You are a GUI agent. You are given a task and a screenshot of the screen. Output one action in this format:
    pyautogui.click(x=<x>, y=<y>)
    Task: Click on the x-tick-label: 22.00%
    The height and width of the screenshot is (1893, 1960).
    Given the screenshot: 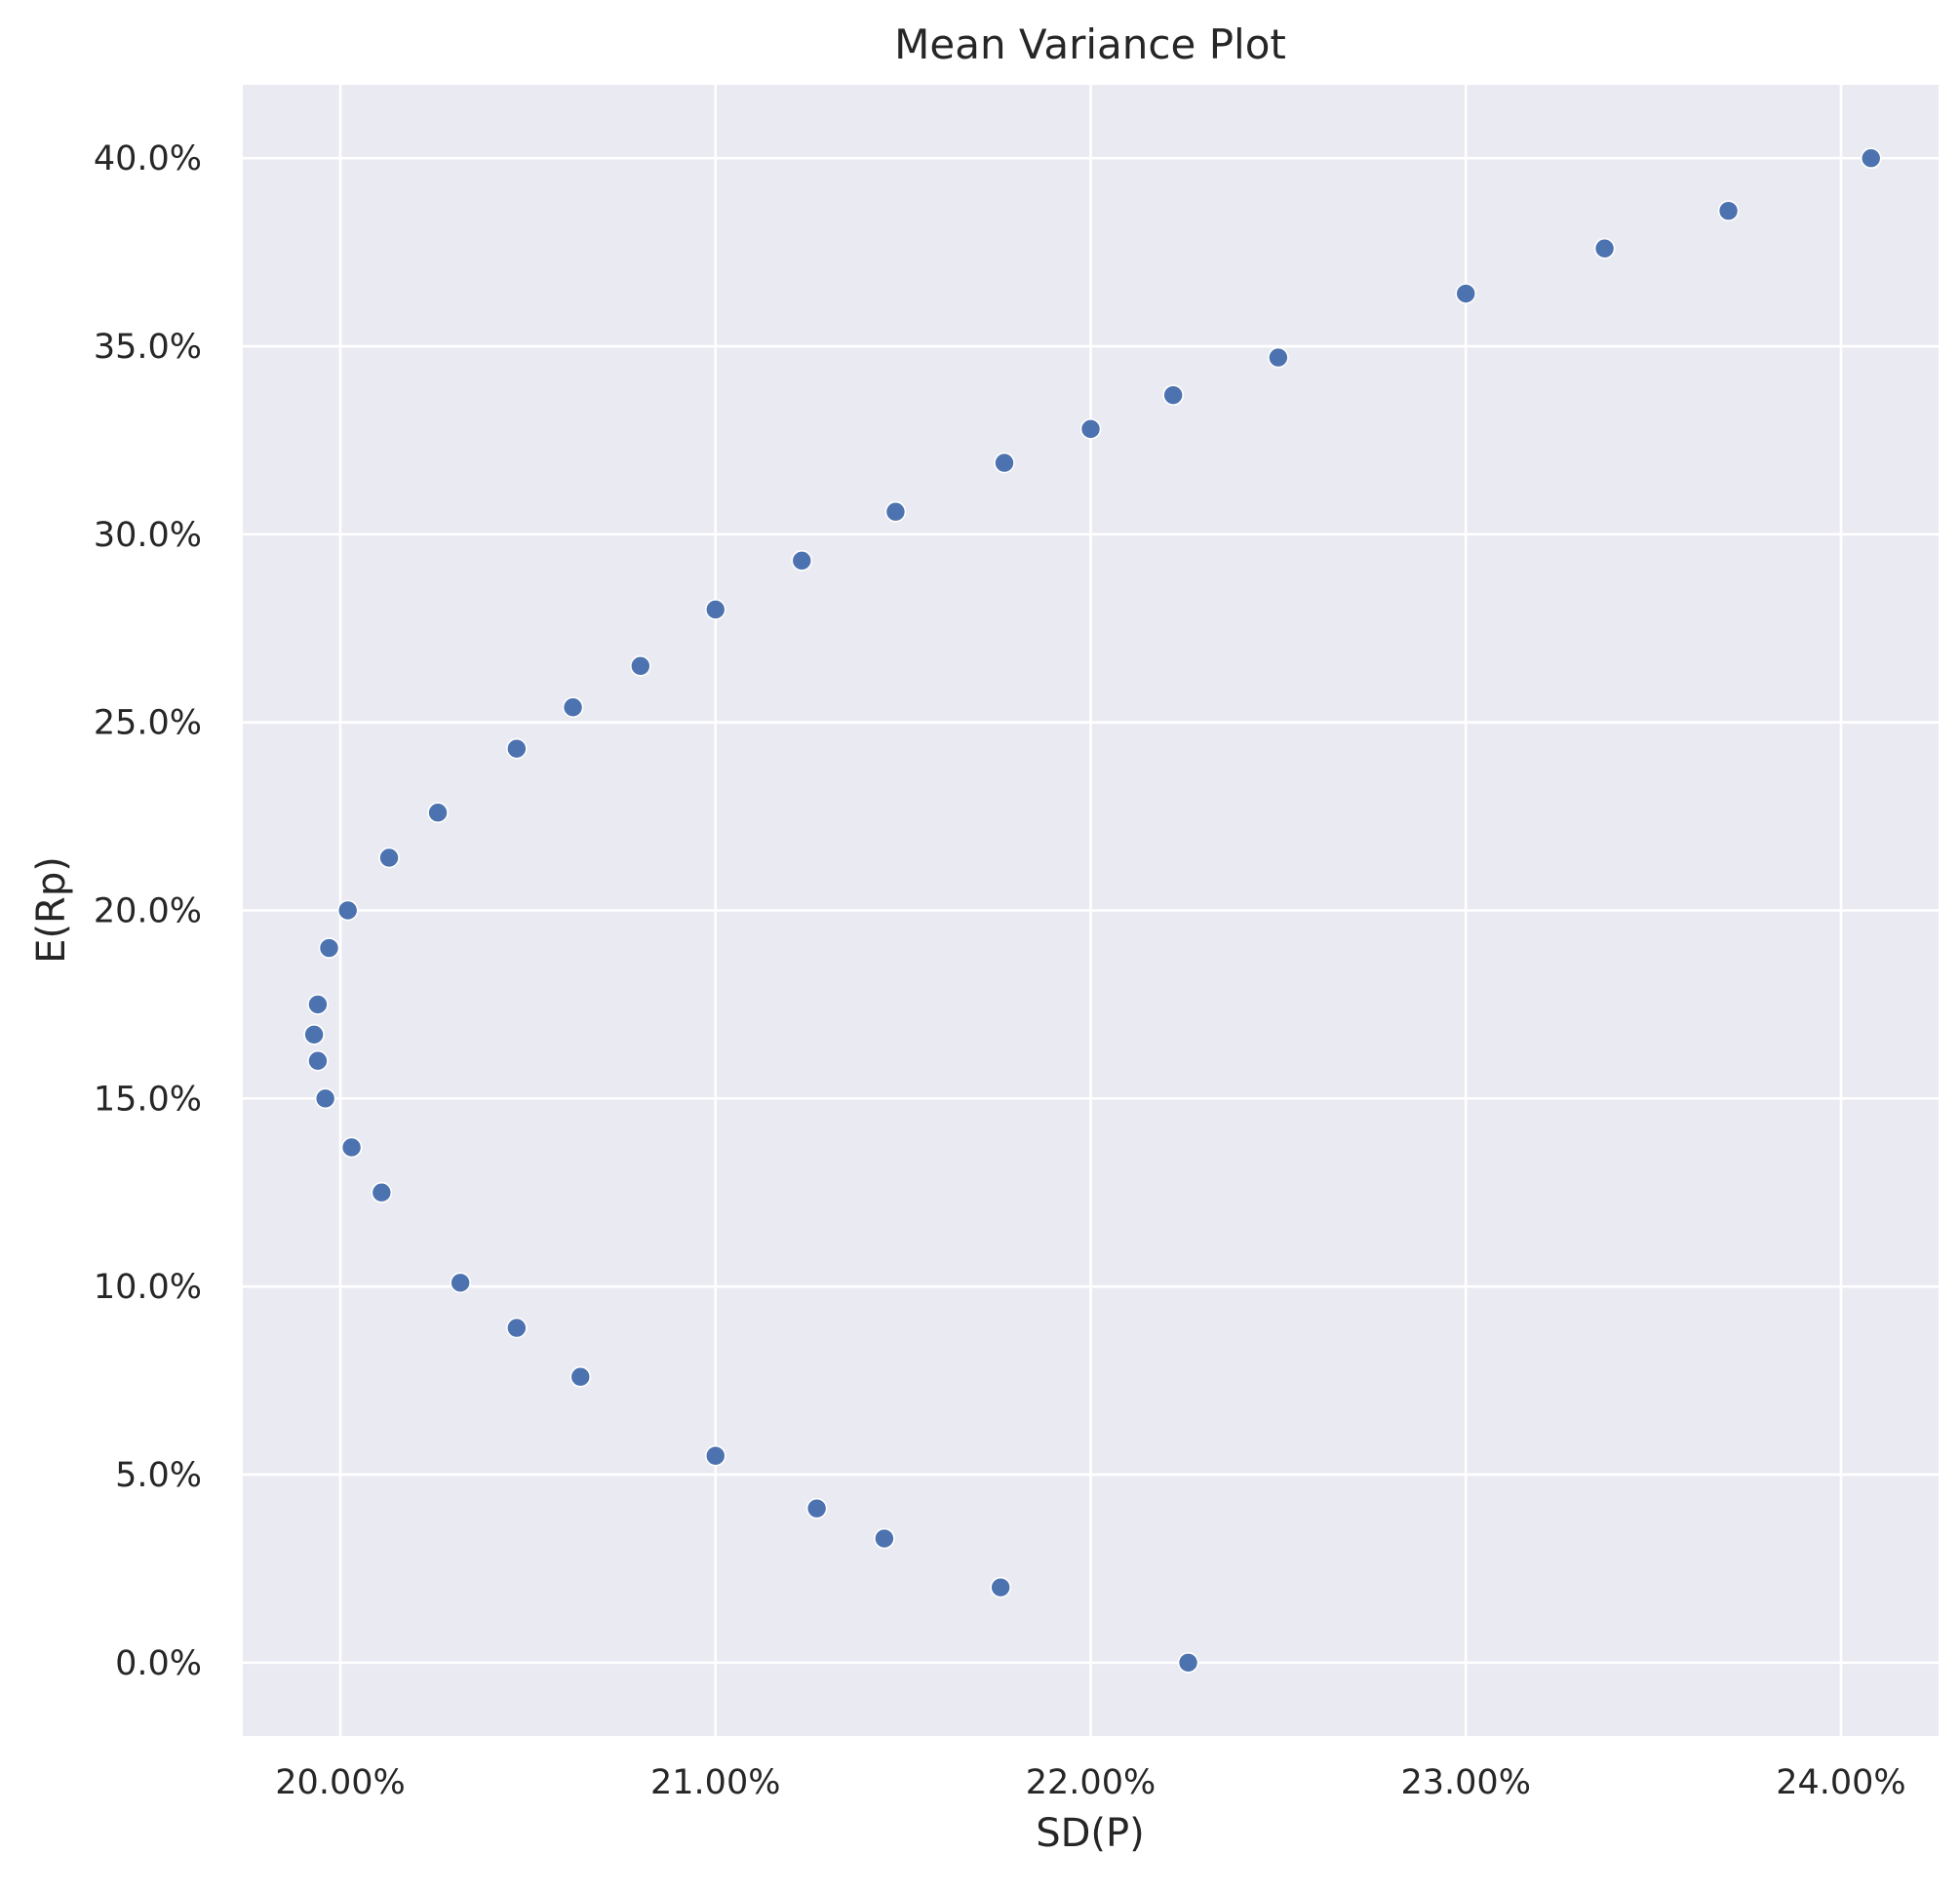 What is the action you would take?
    pyautogui.click(x=1091, y=1782)
    